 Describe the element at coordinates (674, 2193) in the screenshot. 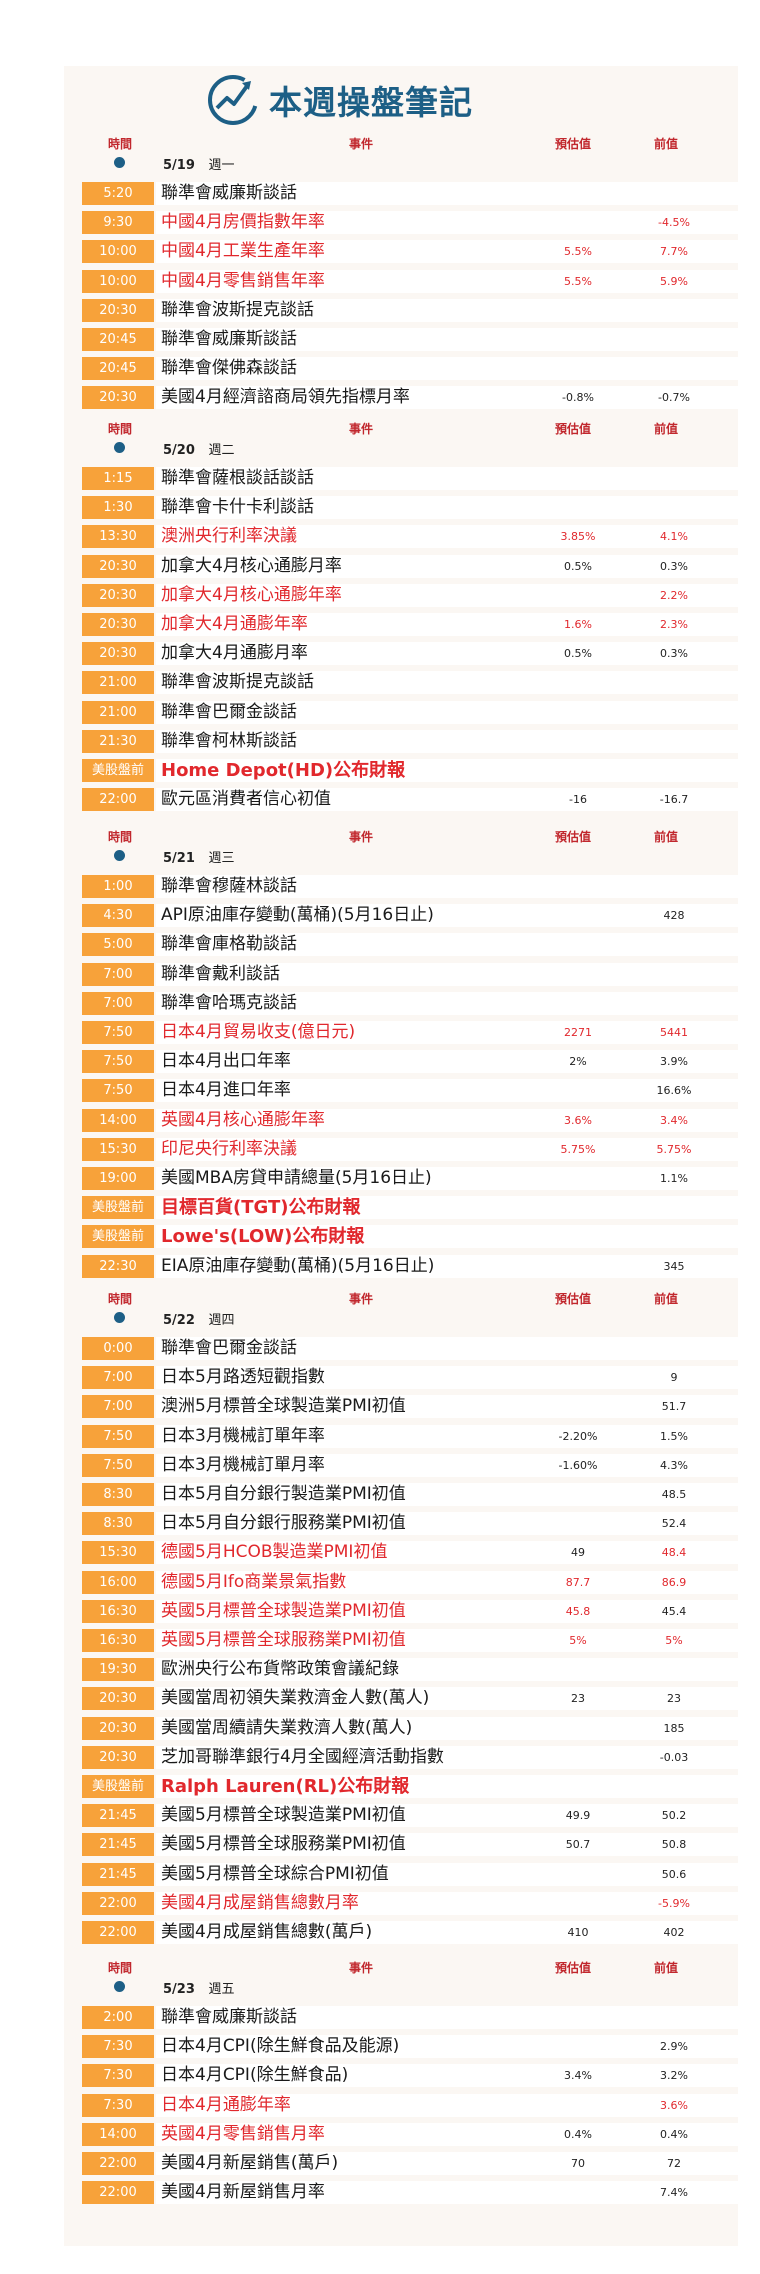

I see `previous-value: 7.4%` at that location.